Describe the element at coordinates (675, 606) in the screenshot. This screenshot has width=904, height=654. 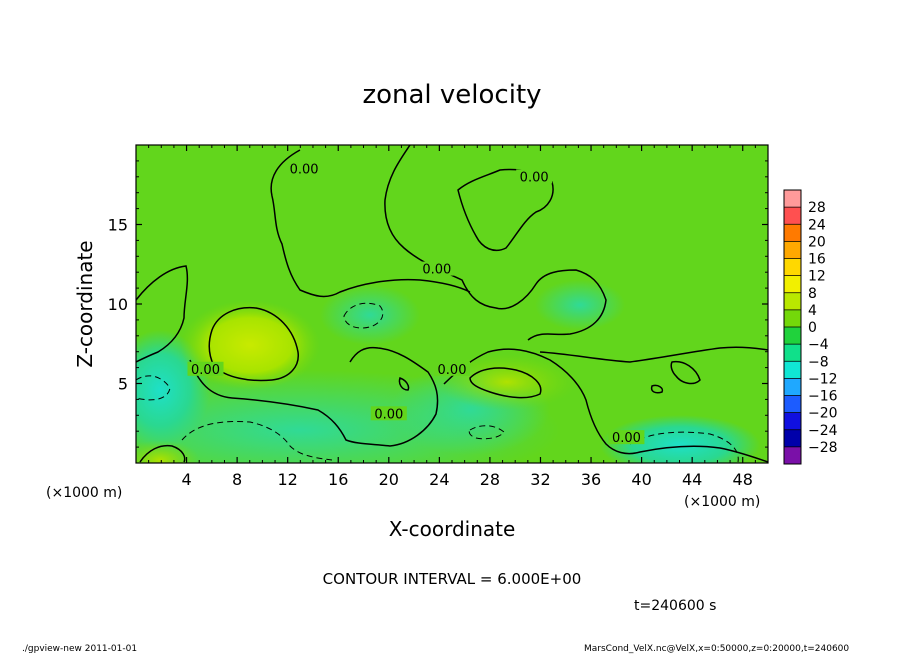
I see `time-label: t=240600 s` at that location.